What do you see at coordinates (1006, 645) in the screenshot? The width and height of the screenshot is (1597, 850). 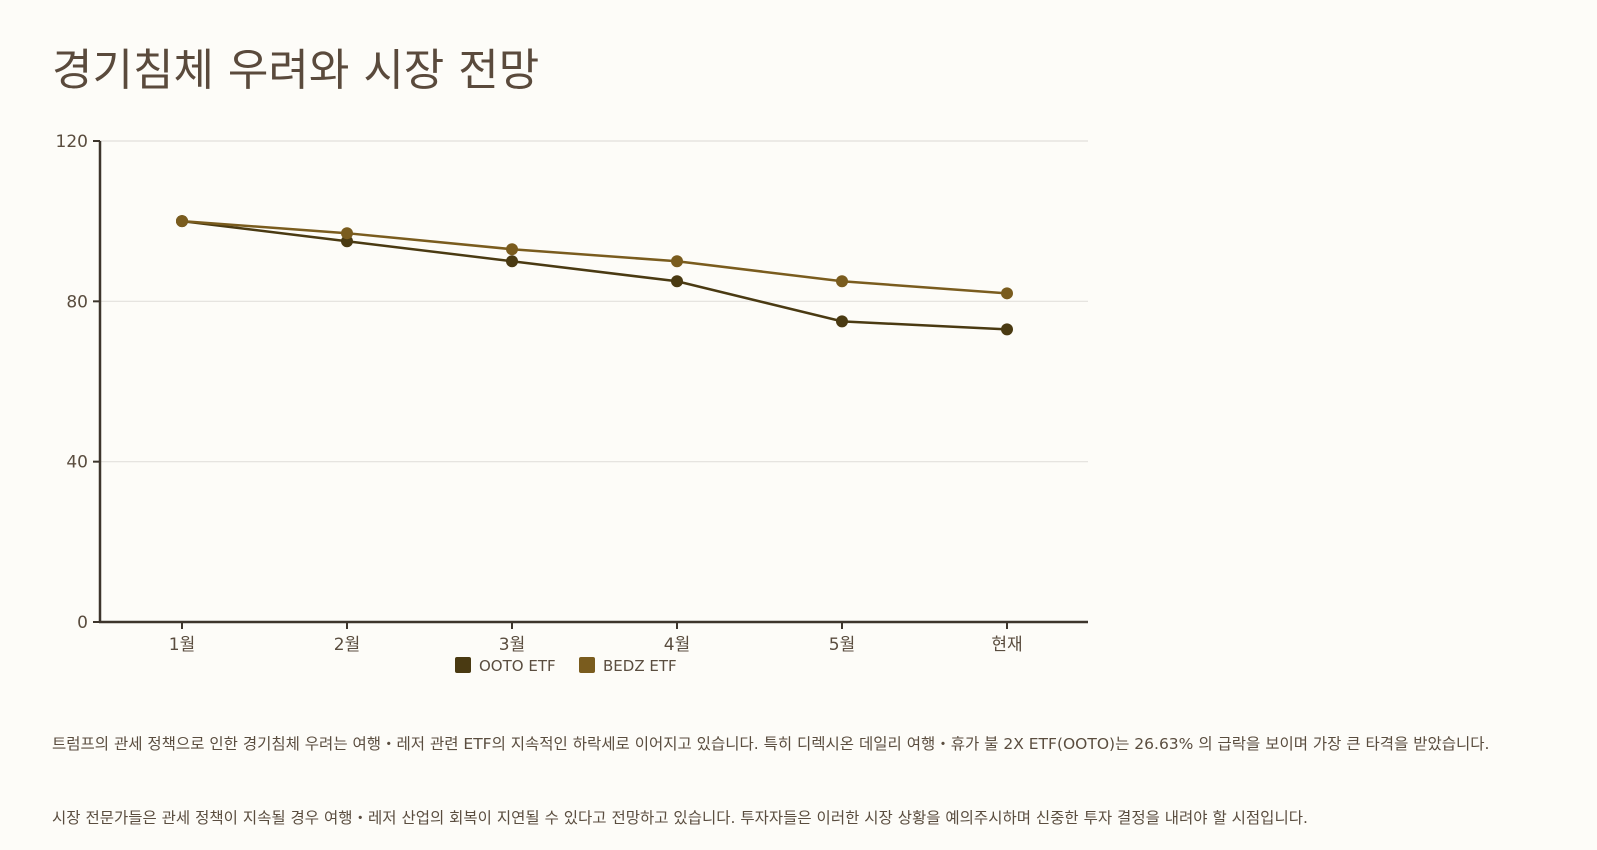 I see `x-tick-label: 현재` at bounding box center [1006, 645].